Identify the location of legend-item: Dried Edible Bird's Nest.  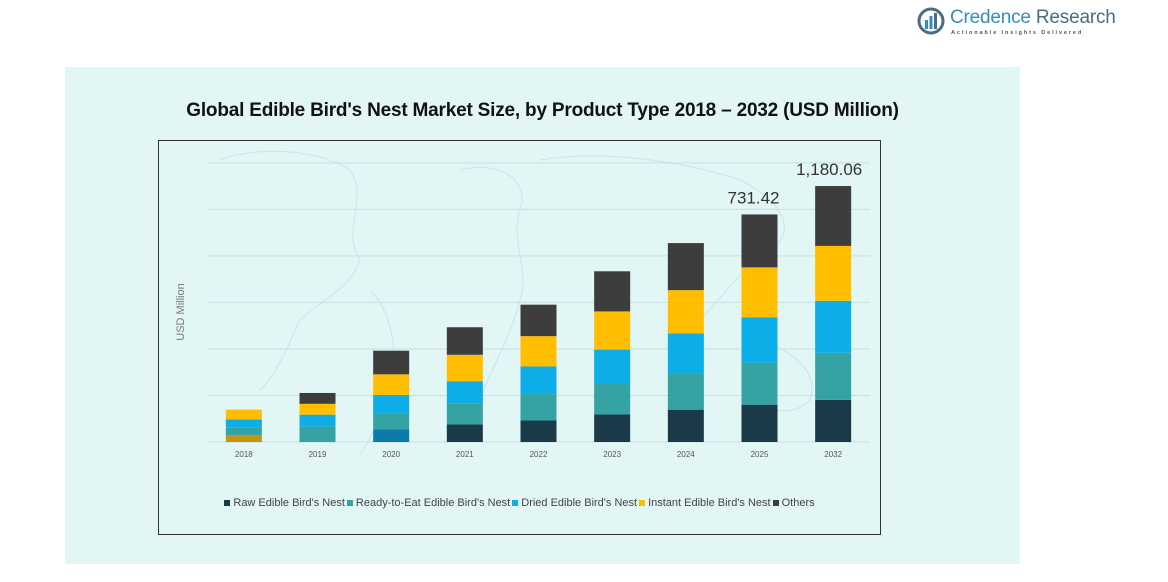
(574, 503).